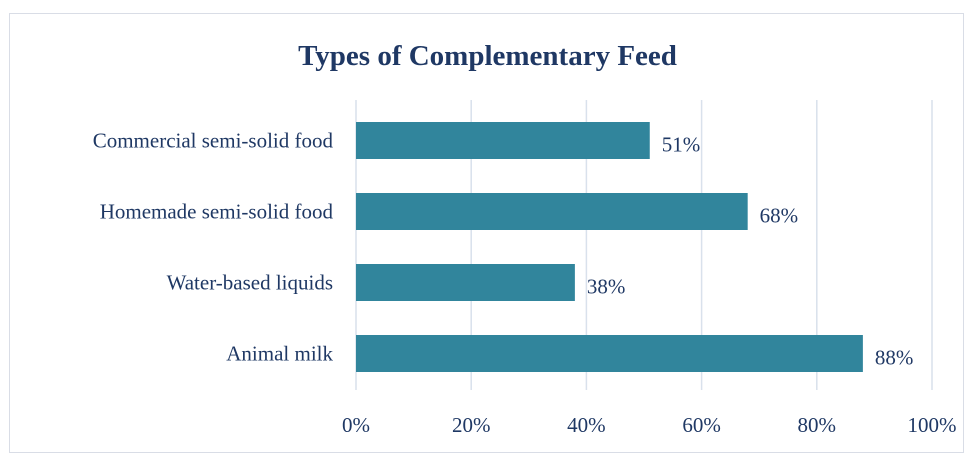 This screenshot has width=975, height=453. I want to click on chart-title: Types of Complementary Feed, so click(487, 56).